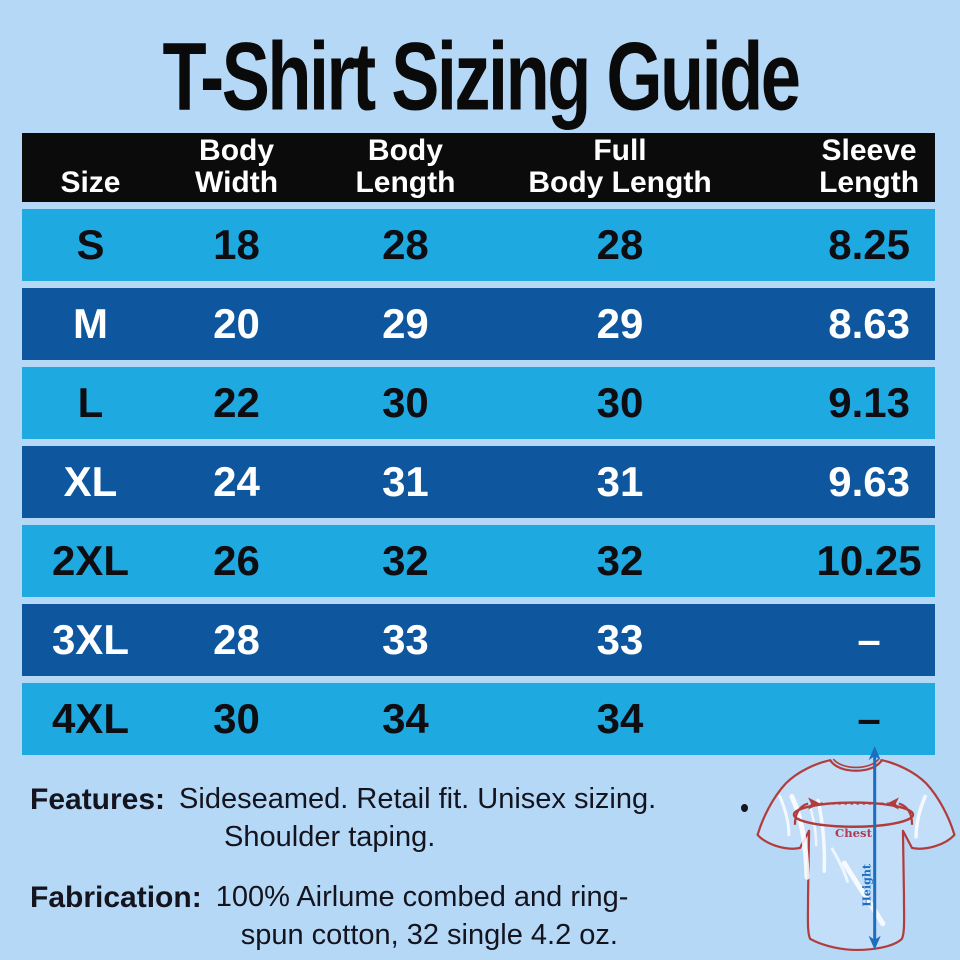  What do you see at coordinates (620, 718) in the screenshot?
I see `cell-full-body-length: 34` at bounding box center [620, 718].